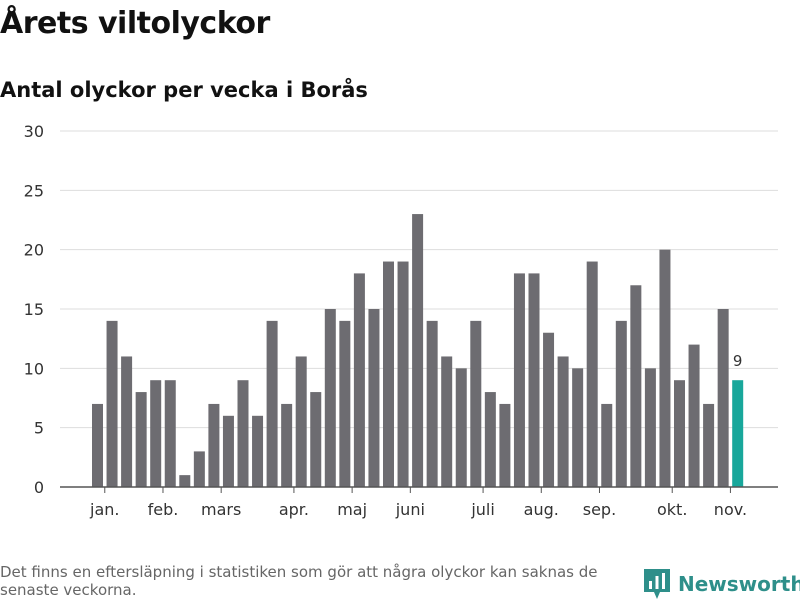 The width and height of the screenshot is (800, 600). Describe the element at coordinates (482, 509) in the screenshot. I see `x-tick-label: juli` at that location.